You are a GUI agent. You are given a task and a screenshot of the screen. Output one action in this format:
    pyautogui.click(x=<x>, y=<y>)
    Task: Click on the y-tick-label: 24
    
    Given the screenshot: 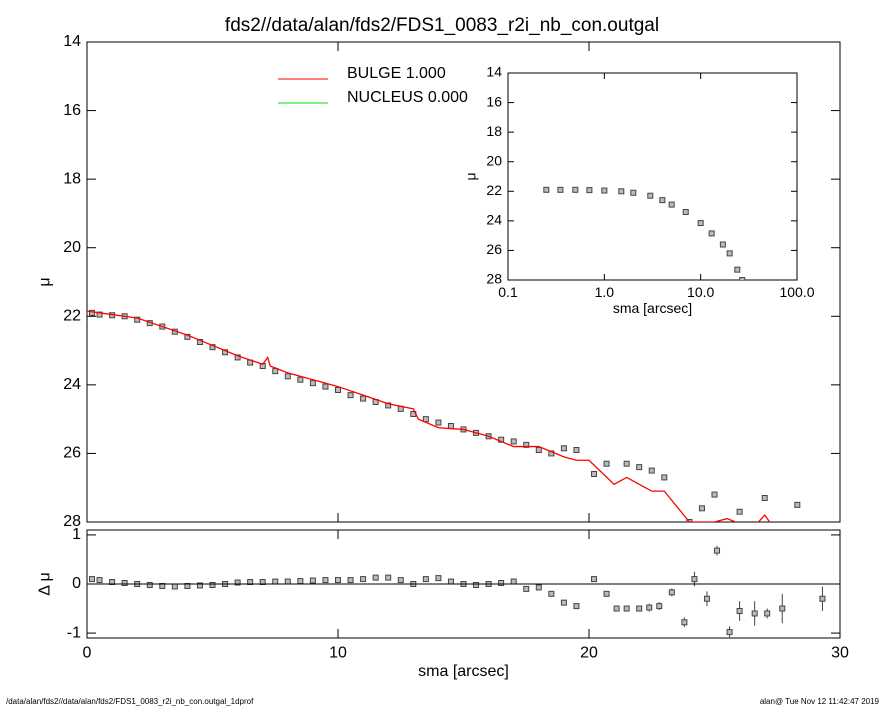 What is the action you would take?
    pyautogui.click(x=72, y=384)
    